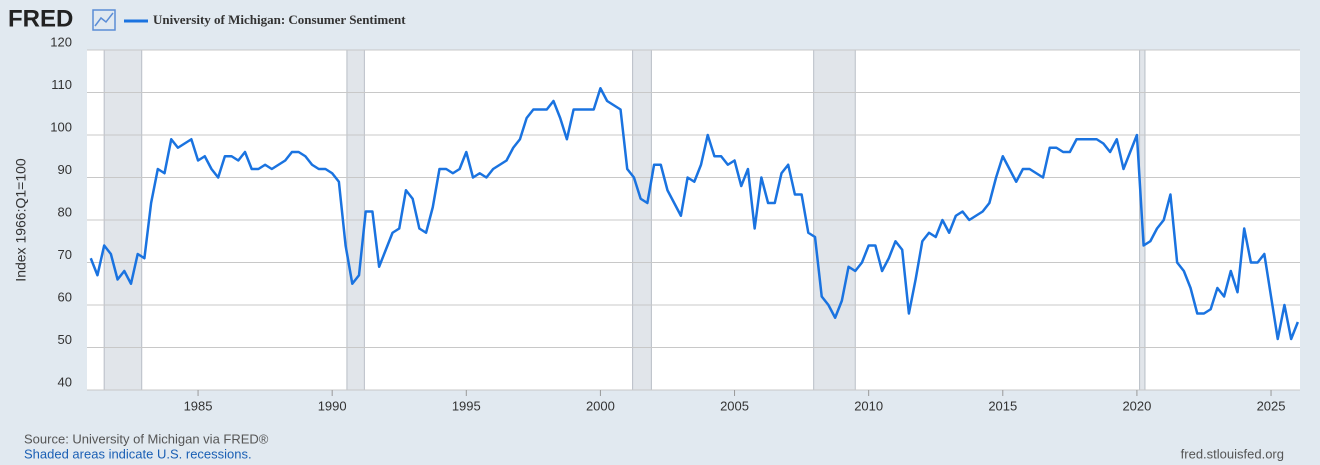  What do you see at coordinates (332, 405) in the screenshot?
I see `x-tick-label: 1990` at bounding box center [332, 405].